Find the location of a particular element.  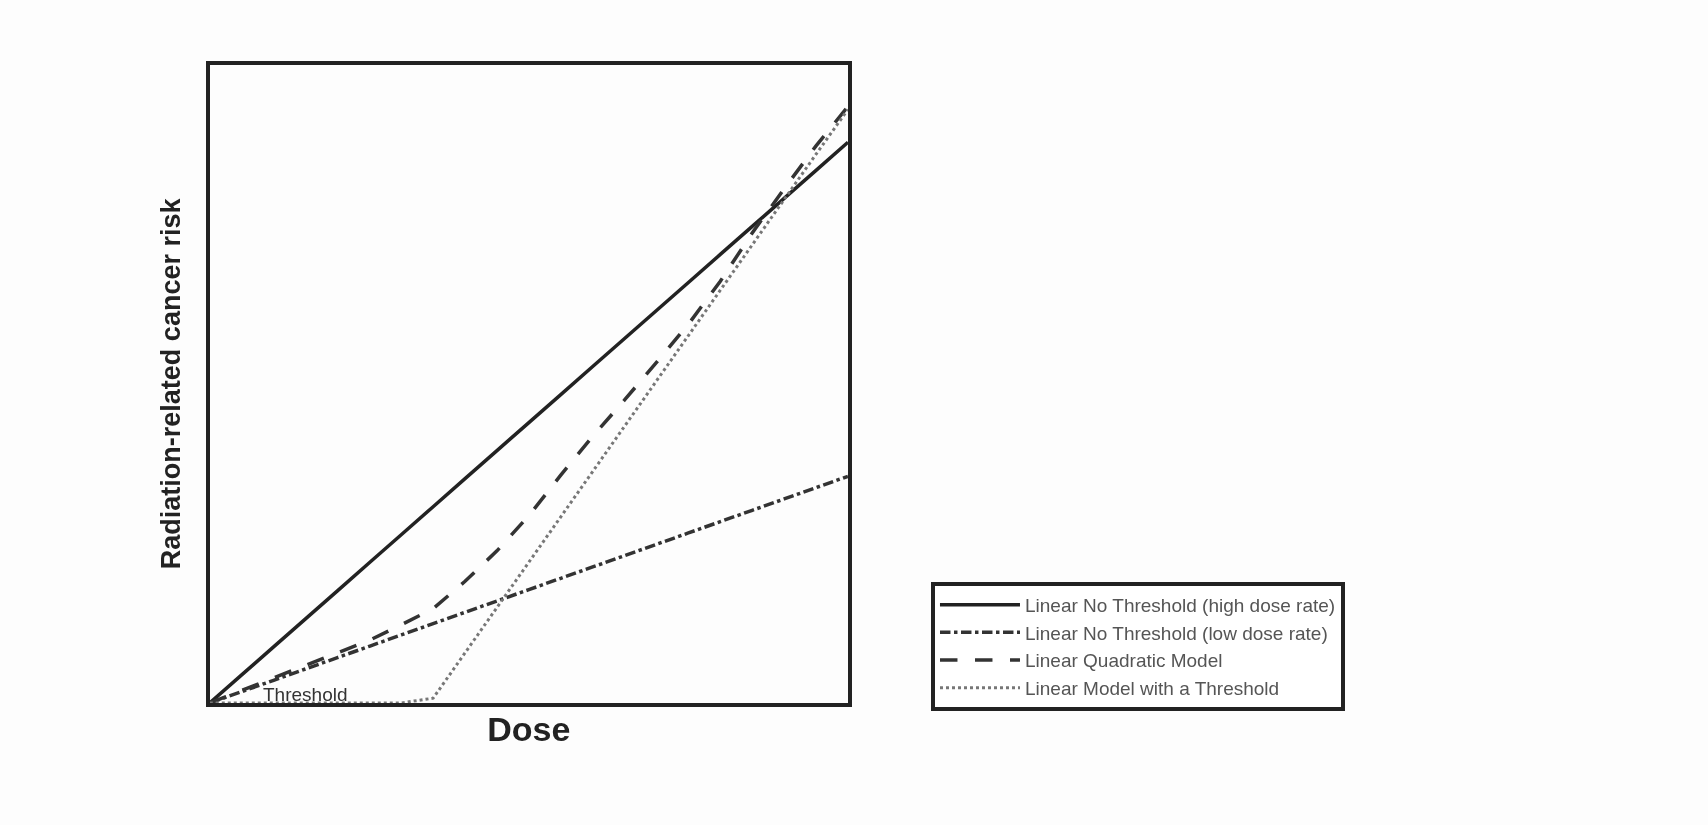

legend-label: Linear No Threshold (low dose rate) is located at coordinates (1176, 633).